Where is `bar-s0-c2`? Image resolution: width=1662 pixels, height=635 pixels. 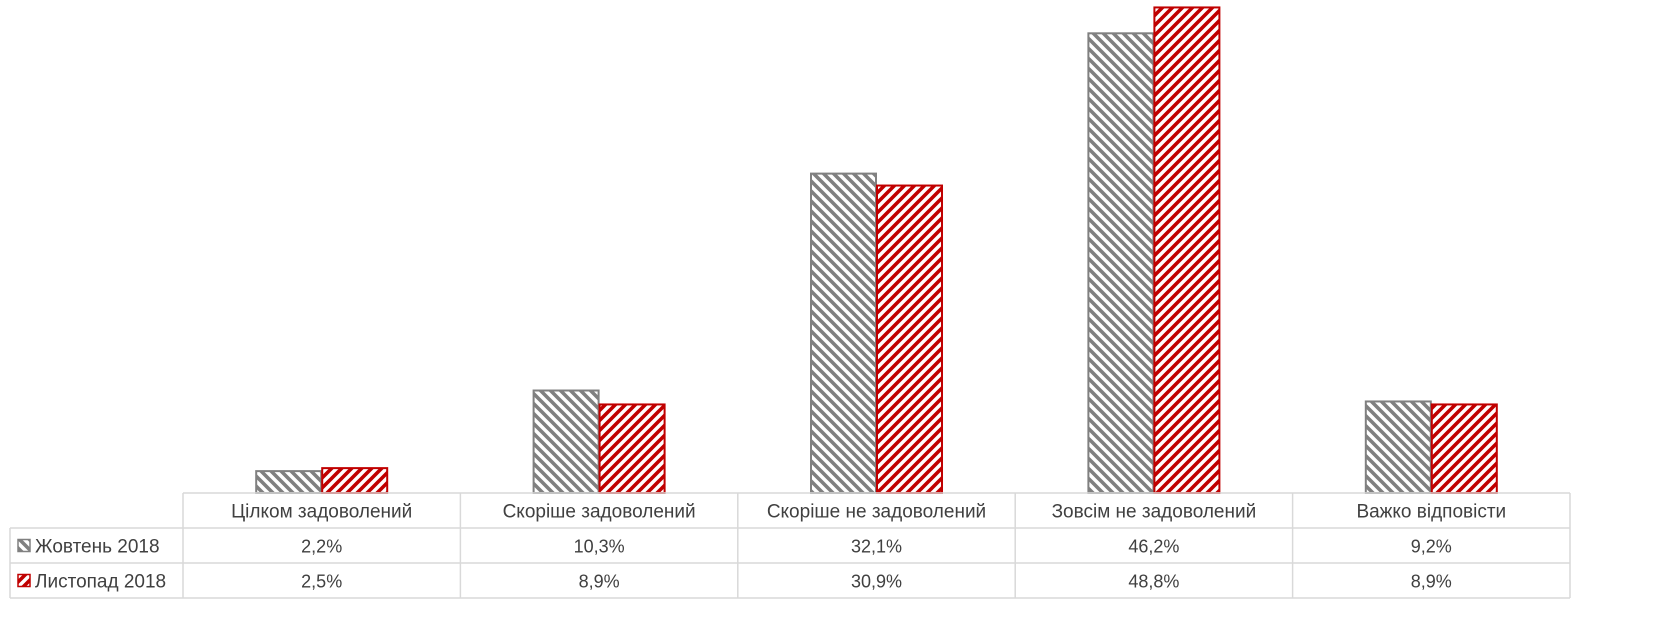 bar-s0-c2 is located at coordinates (843, 333).